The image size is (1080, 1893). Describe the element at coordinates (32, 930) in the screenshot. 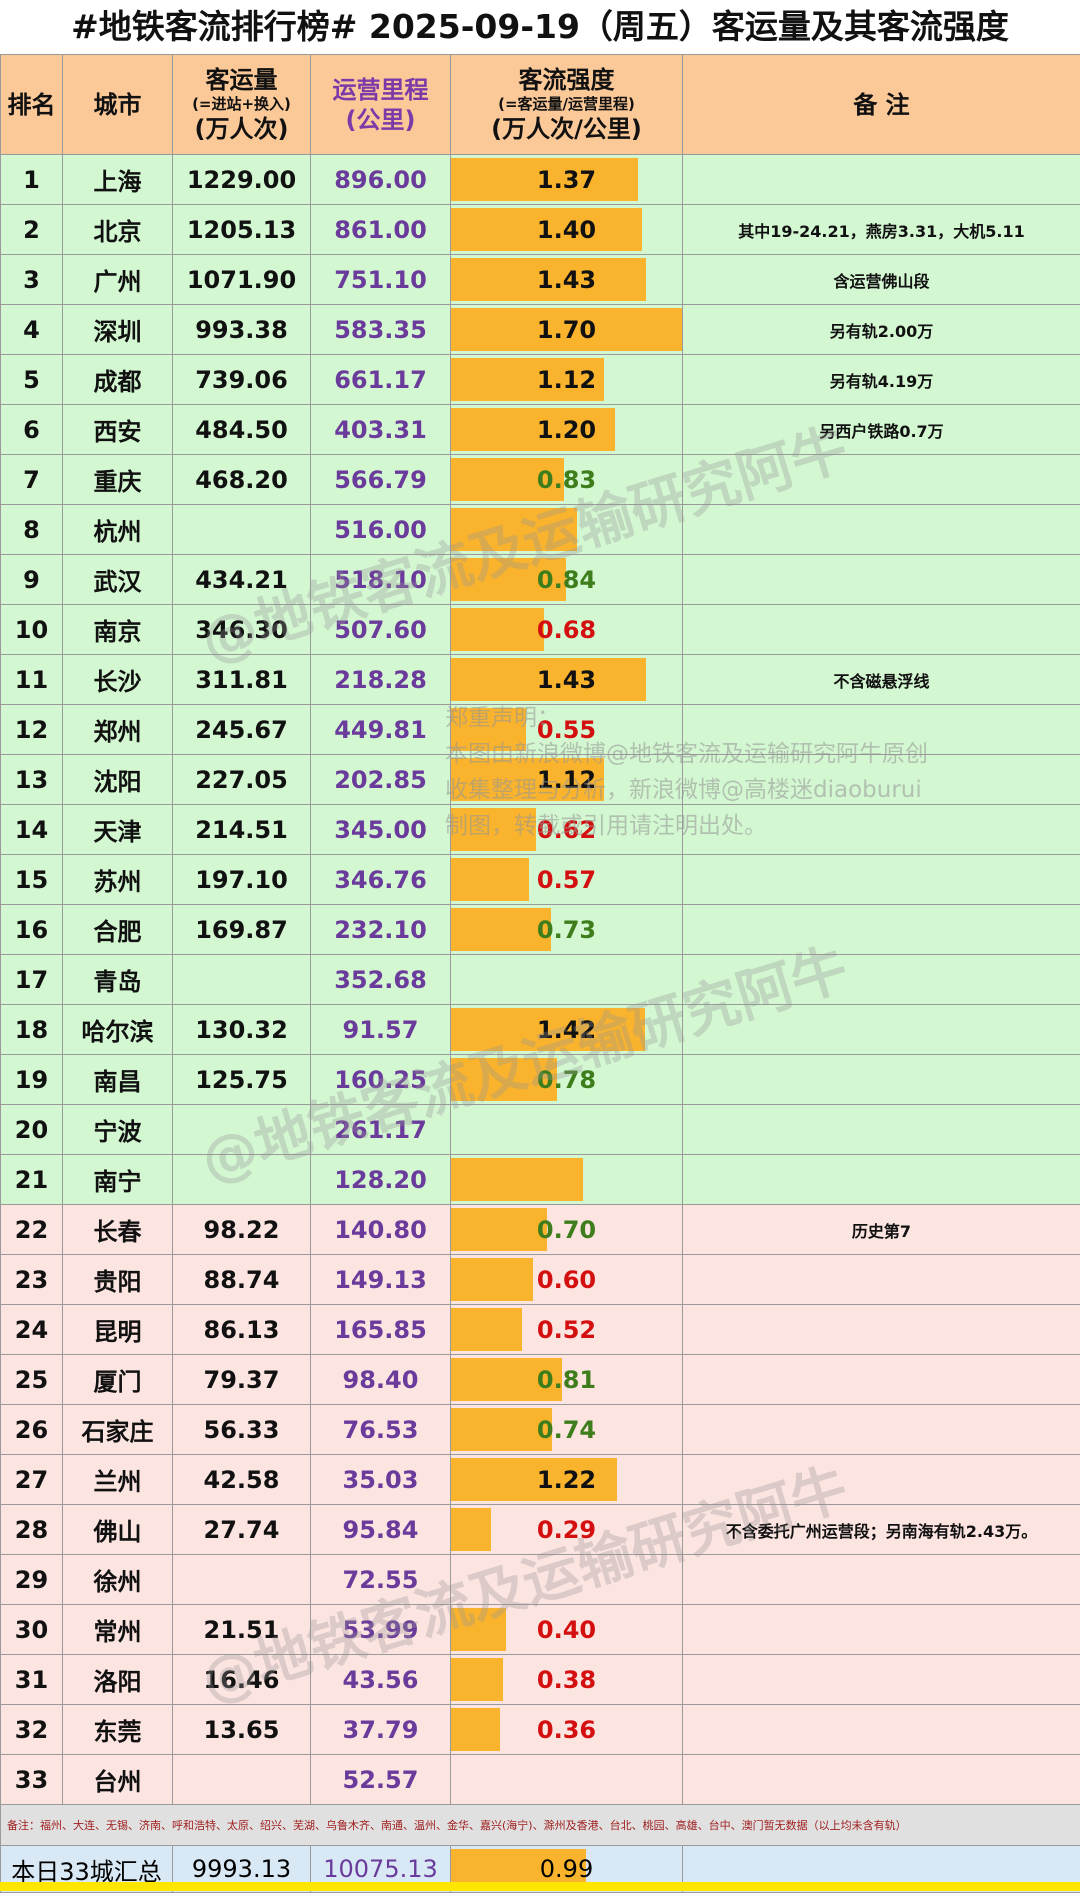

I see `rank-cell: 16` at that location.